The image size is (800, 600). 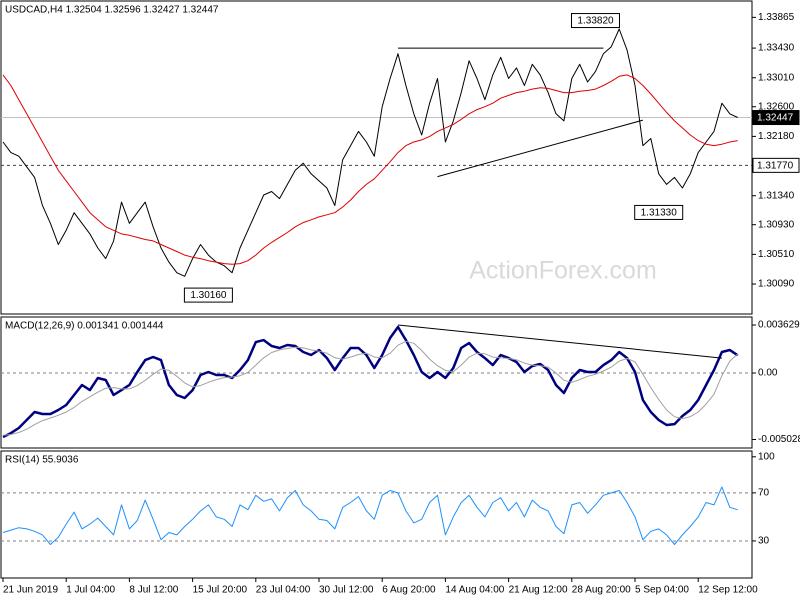 I want to click on y-tick-label: 0.003629, so click(x=779, y=325).